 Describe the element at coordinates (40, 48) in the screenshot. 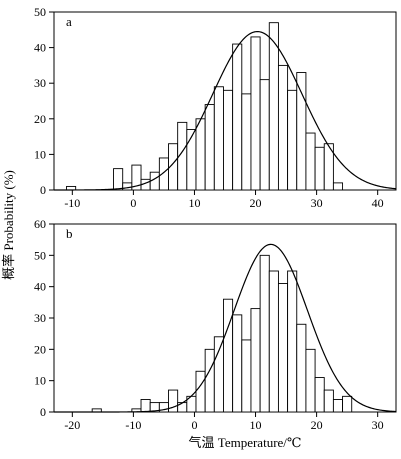

I see `panel-a-ytick-label-4: 40` at that location.